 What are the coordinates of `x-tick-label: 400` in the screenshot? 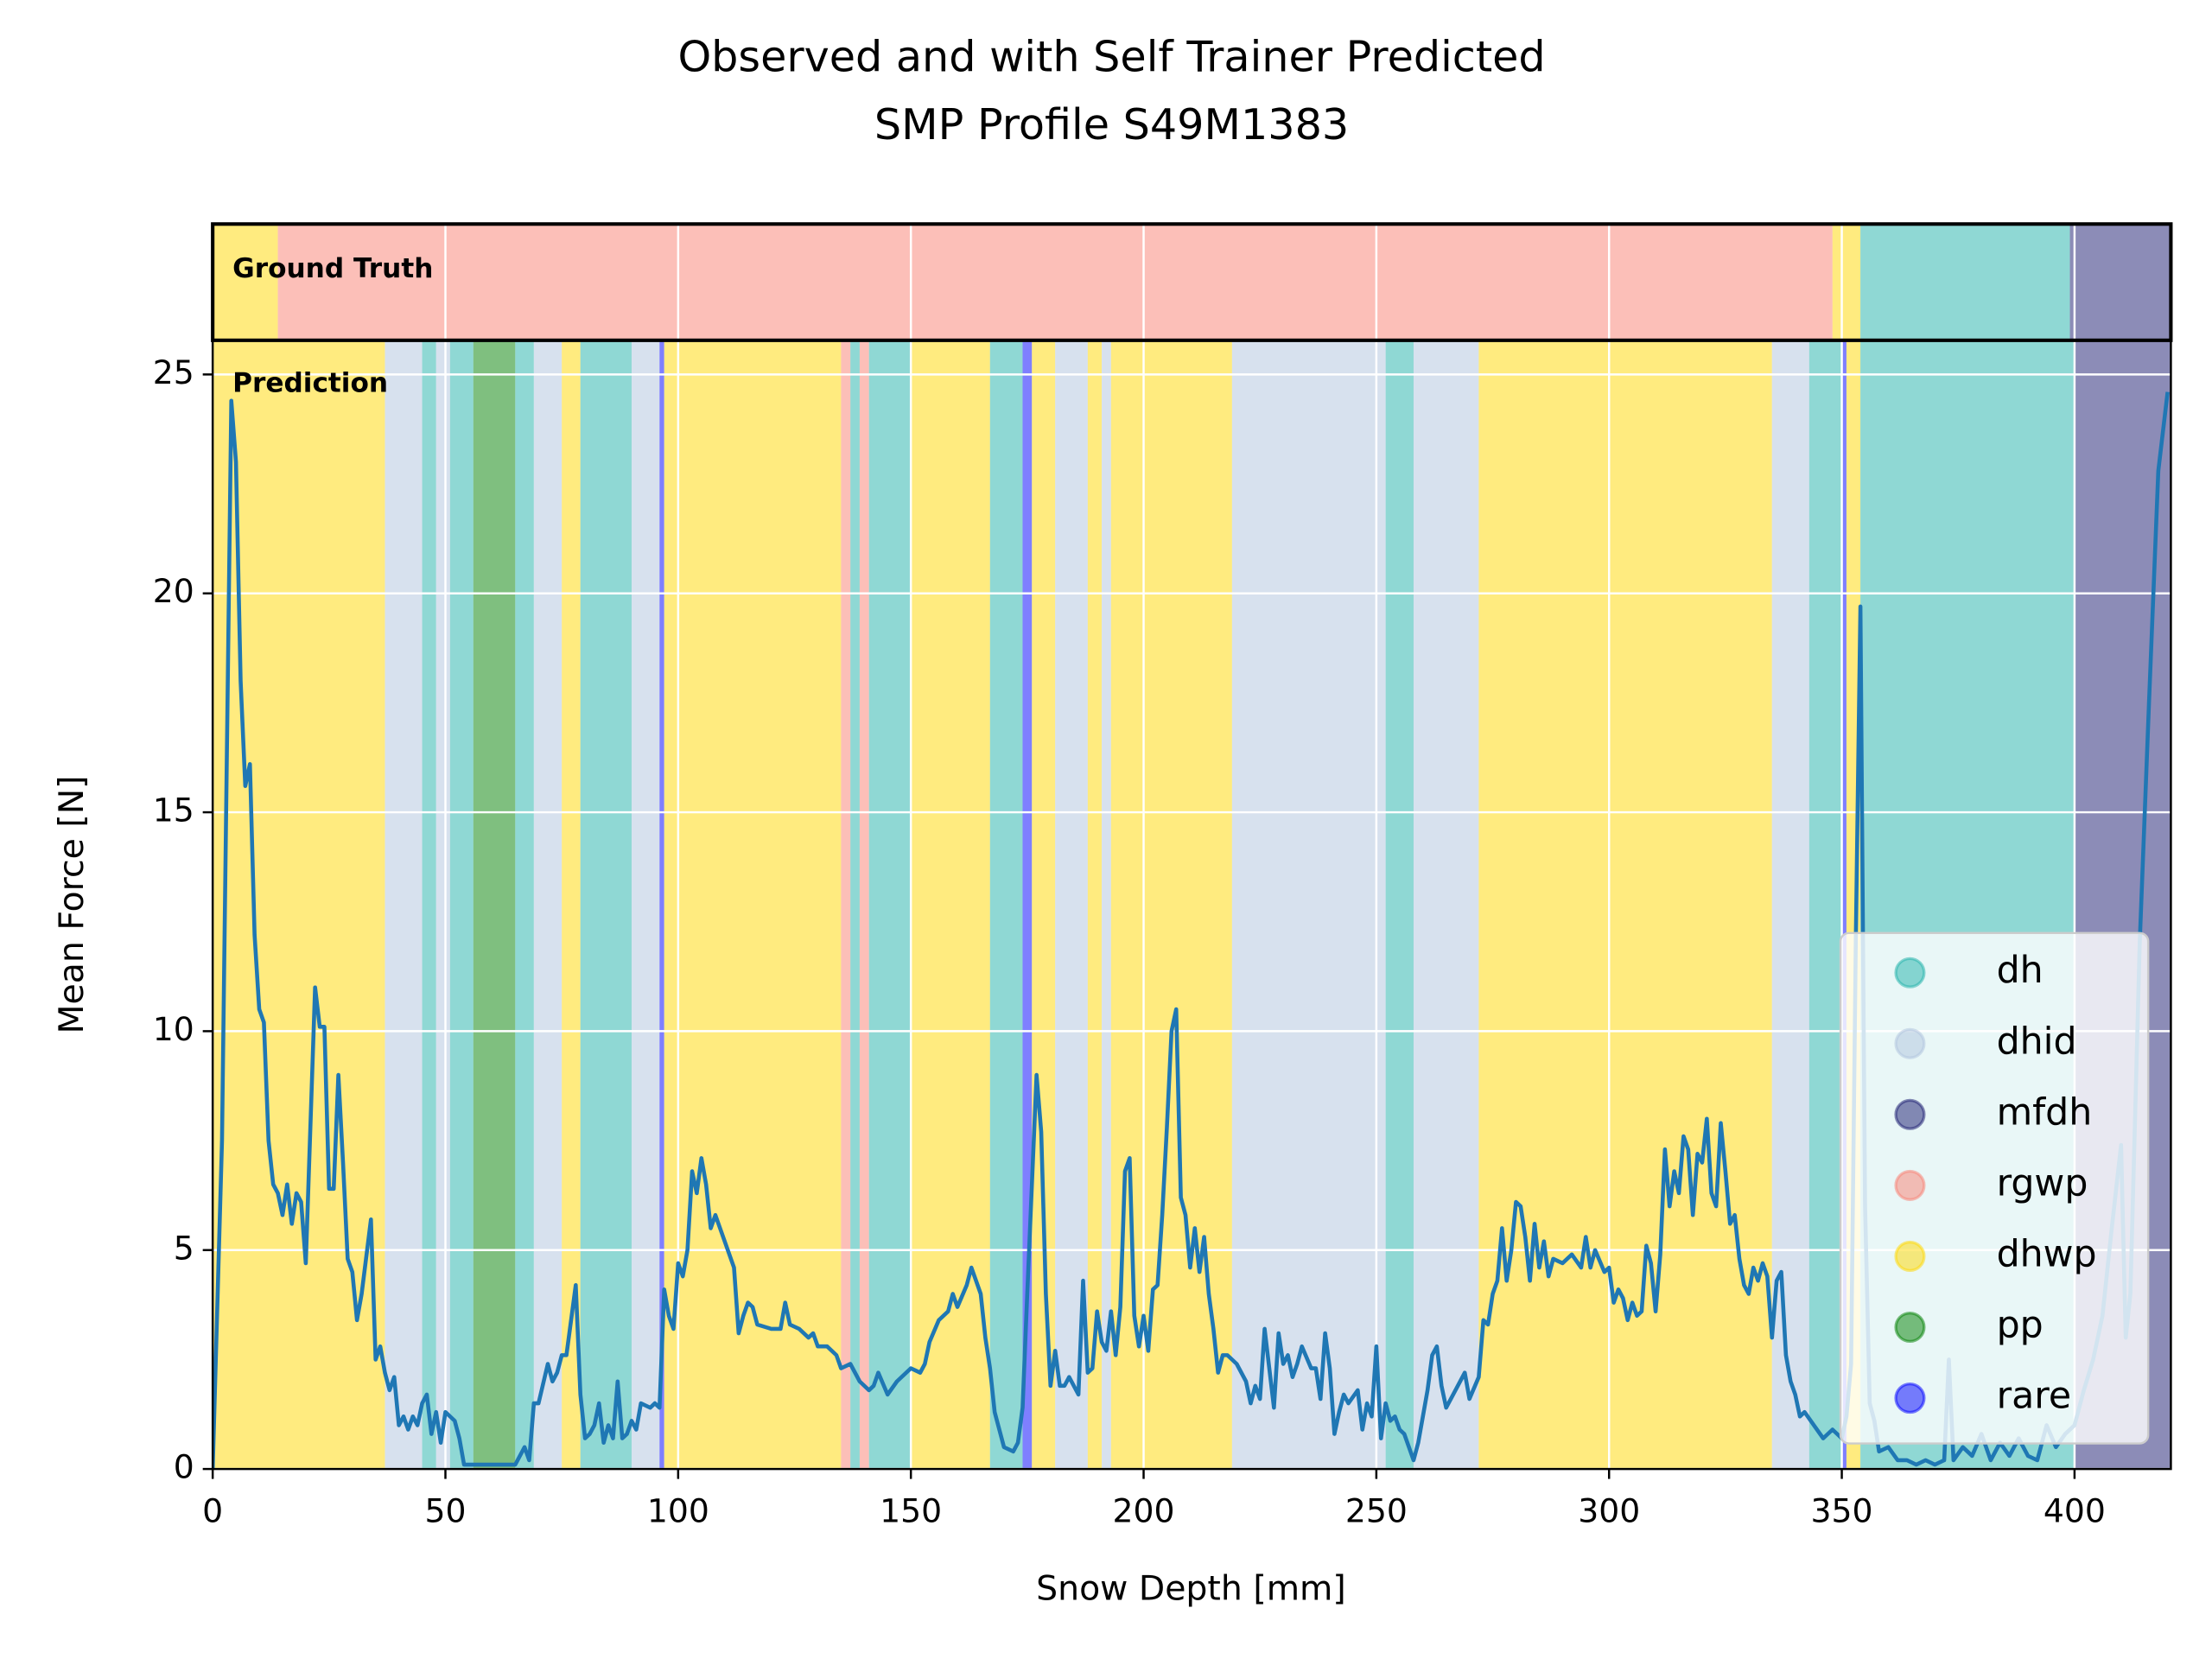 It's located at (2075, 1510).